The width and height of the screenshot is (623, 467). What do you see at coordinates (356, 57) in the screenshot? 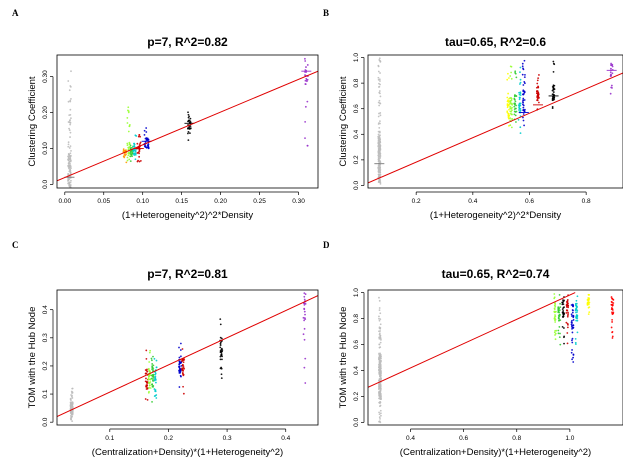
I see `y-tick-label: 1.0` at bounding box center [356, 57].